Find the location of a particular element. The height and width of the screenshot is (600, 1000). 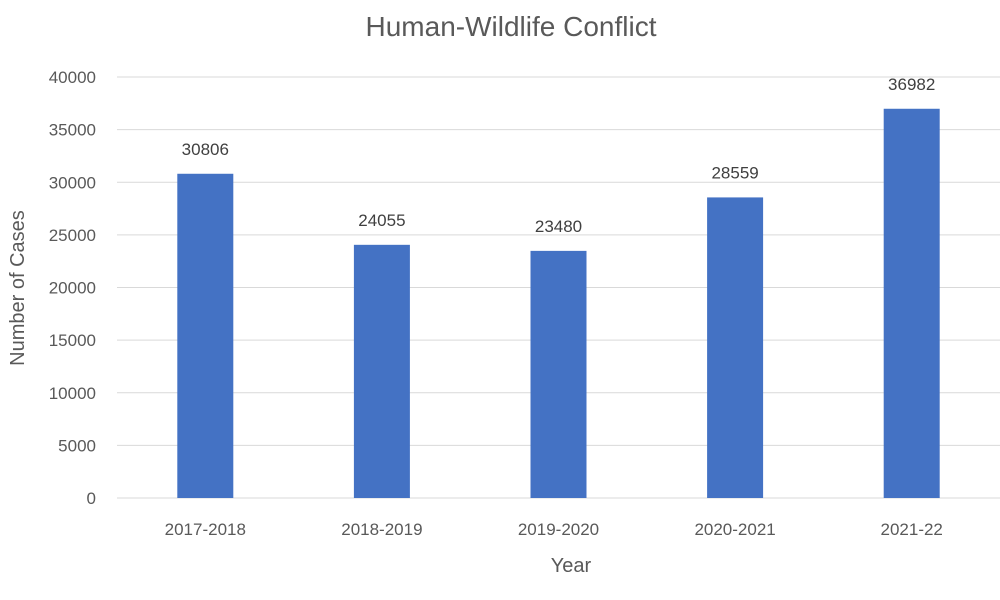

y-tick-label: 15000 is located at coordinates (72, 340).